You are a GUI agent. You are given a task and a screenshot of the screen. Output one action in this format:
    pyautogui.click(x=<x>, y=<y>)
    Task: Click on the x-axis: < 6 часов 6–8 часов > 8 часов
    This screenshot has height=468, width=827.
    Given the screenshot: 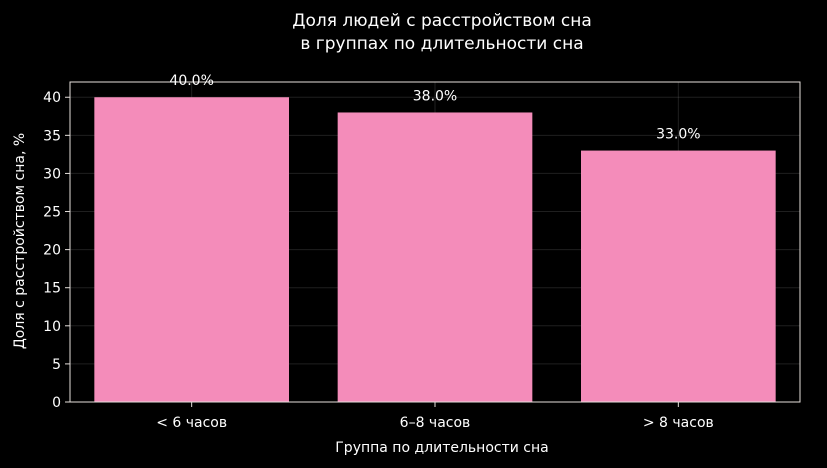 What is the action you would take?
    pyautogui.click(x=435, y=416)
    